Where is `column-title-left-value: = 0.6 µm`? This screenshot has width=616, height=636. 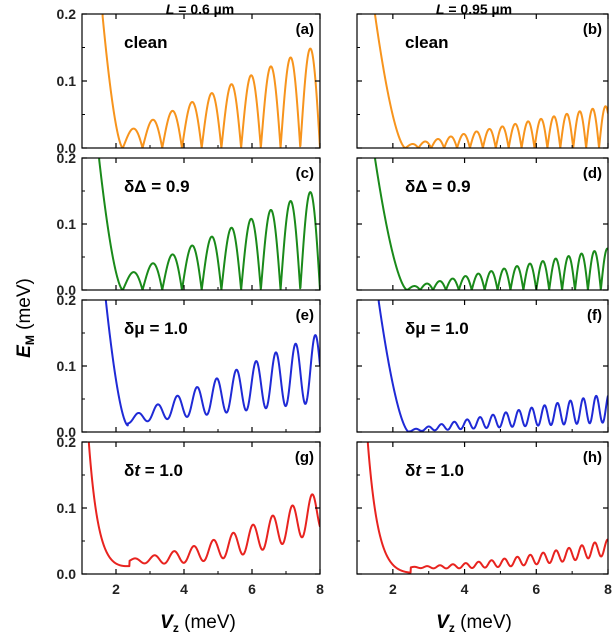
column-title-left-value: = 0.6 µm is located at coordinates (204, 9).